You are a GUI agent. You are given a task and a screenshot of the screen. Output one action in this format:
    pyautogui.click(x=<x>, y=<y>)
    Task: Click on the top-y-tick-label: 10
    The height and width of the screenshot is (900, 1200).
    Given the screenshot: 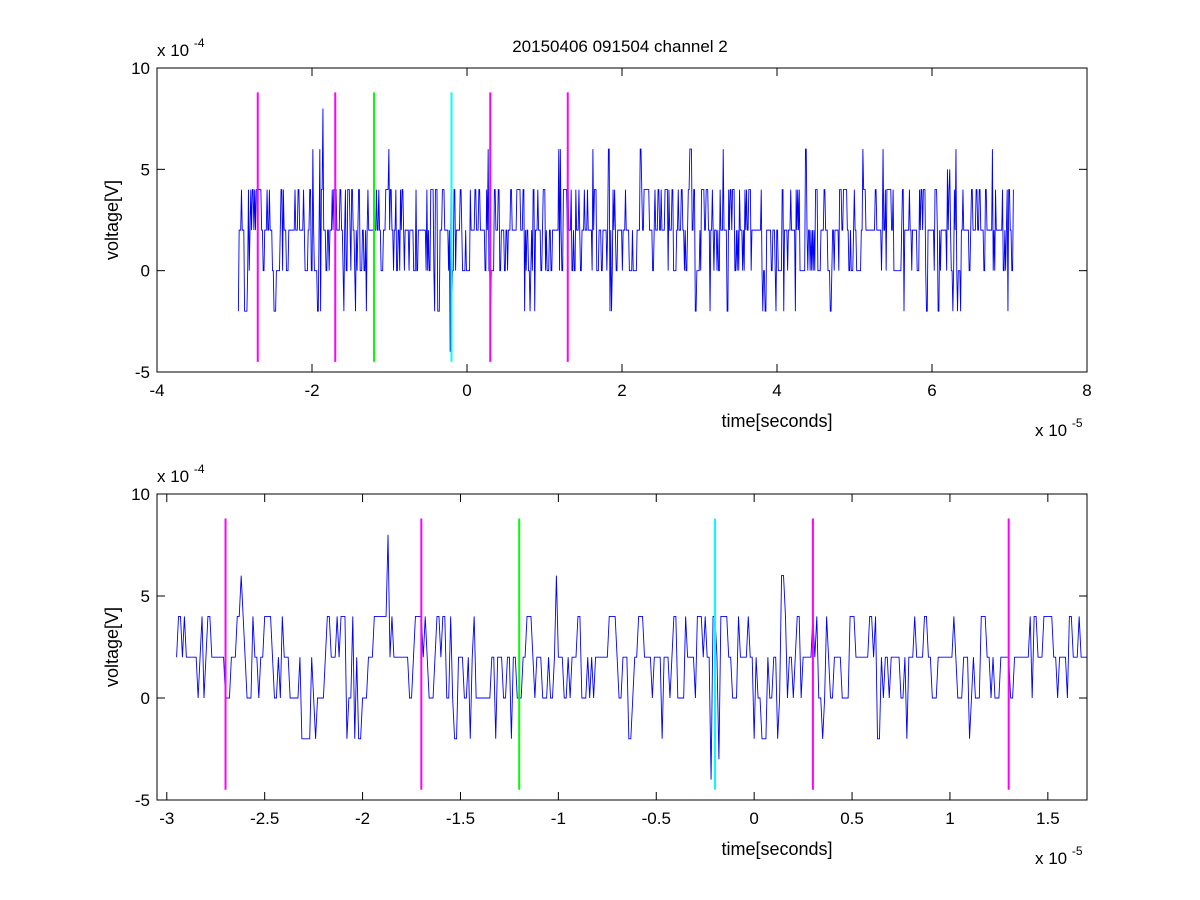 What is the action you would take?
    pyautogui.click(x=140, y=68)
    